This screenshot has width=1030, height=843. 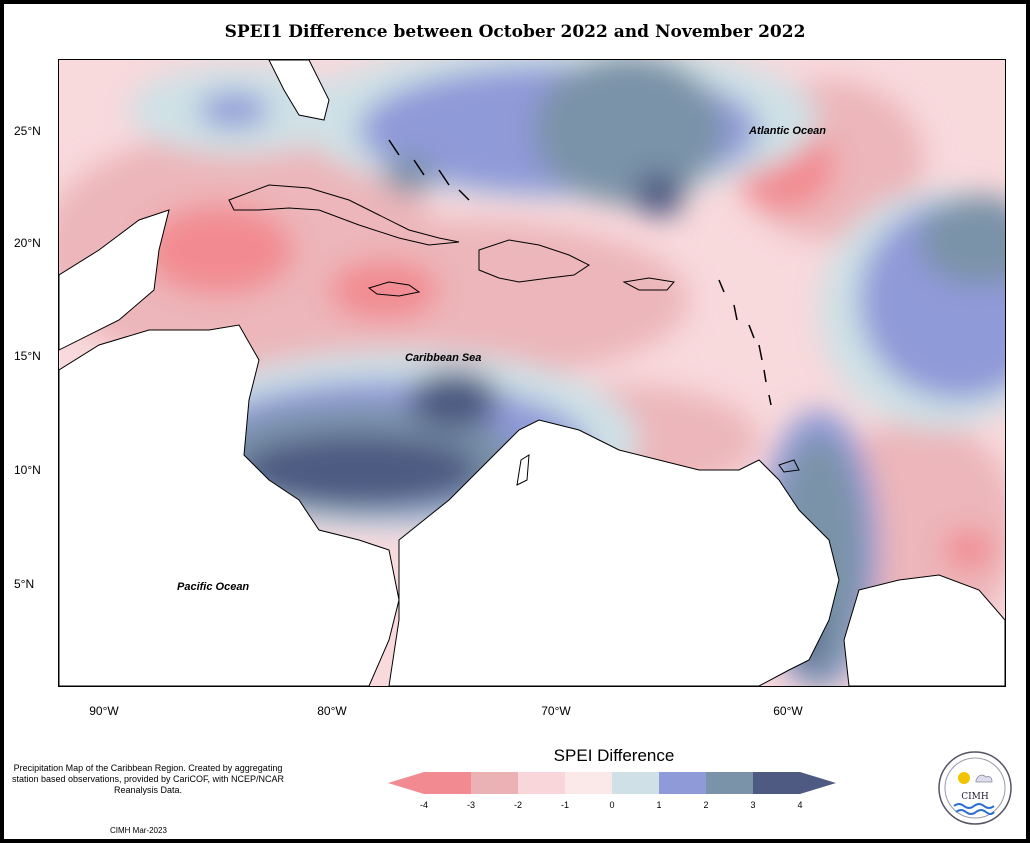 What do you see at coordinates (359, 470) in the screenshot?
I see `strong-positive-panama` at bounding box center [359, 470].